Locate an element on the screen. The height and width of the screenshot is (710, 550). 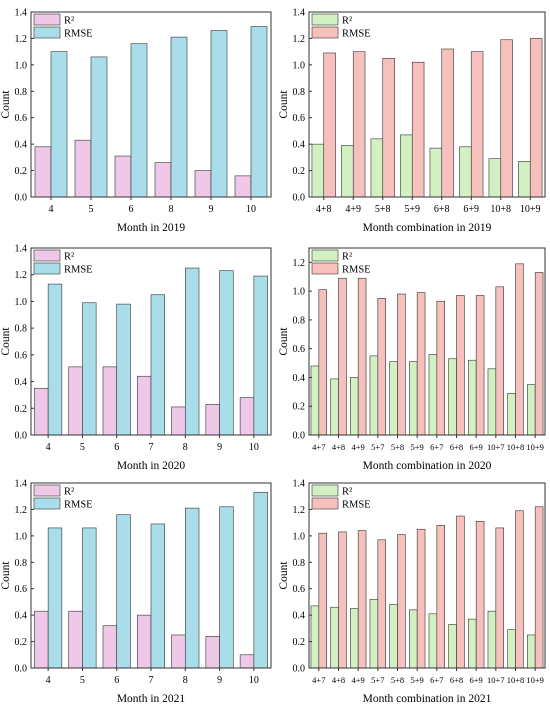
x-tick-label: 10 is located at coordinates (251, 209).